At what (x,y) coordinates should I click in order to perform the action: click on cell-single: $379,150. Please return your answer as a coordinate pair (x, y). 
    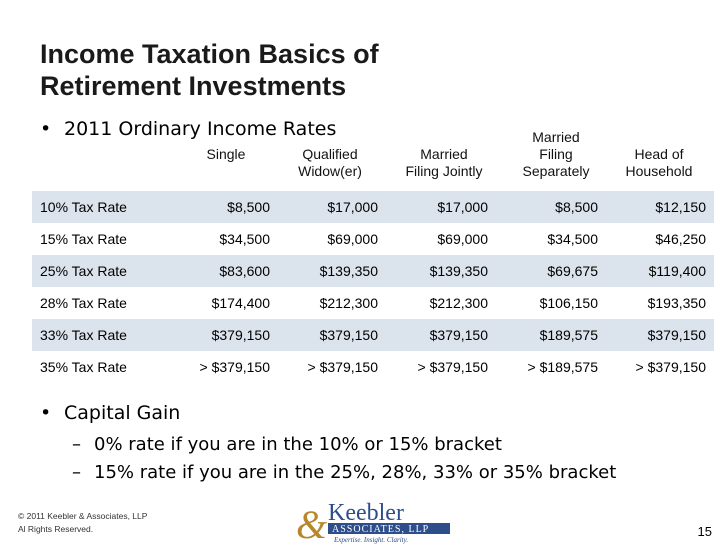
    Looking at the image, I should click on (240, 335).